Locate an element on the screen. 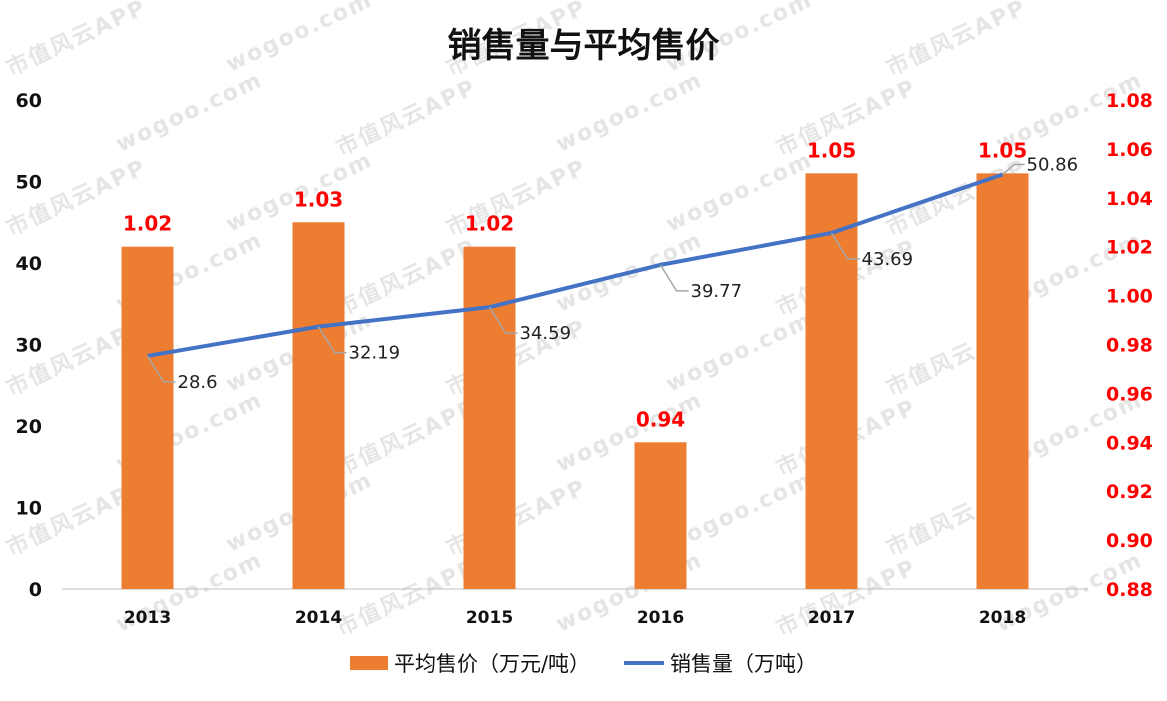  right-axis-tick: 0.96 is located at coordinates (1129, 394).